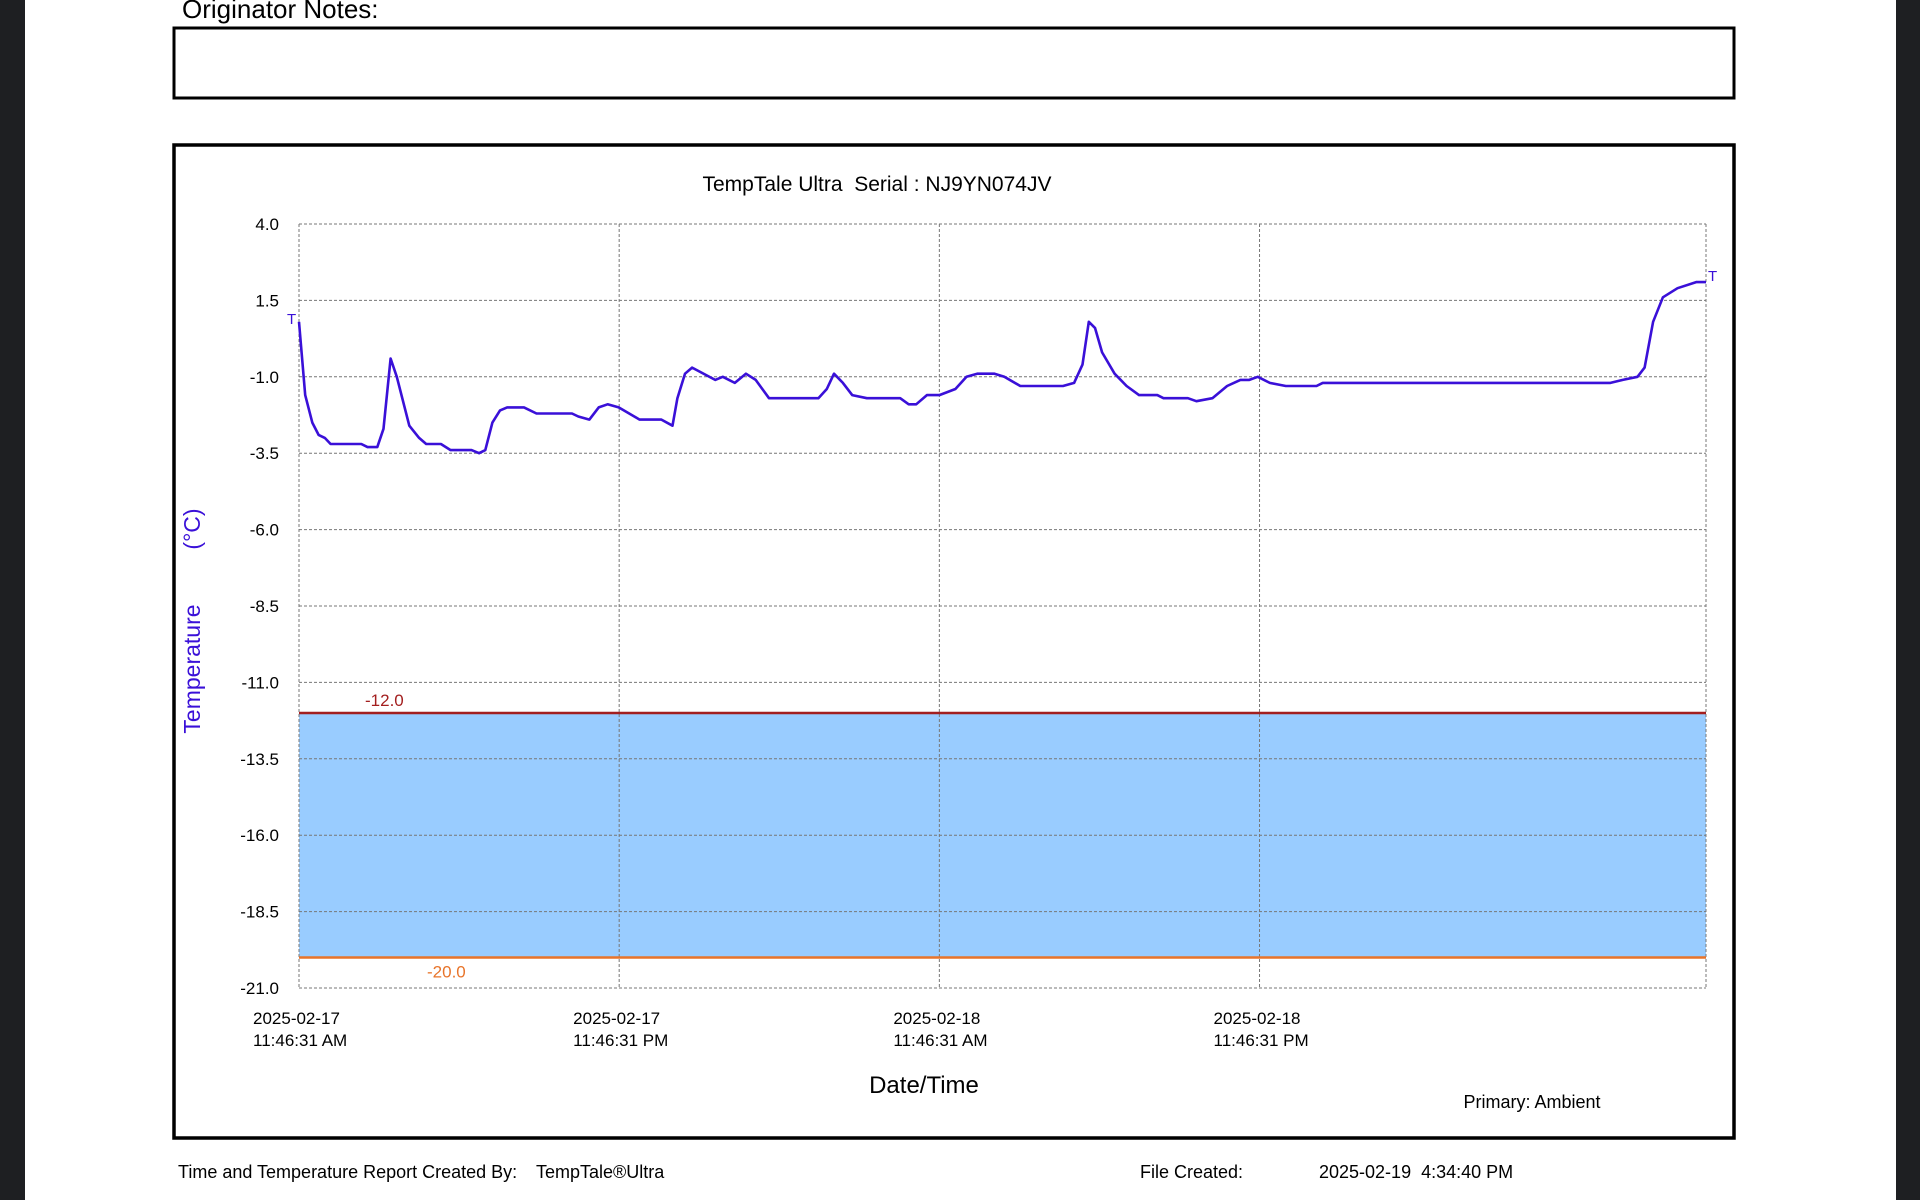 This screenshot has width=1920, height=1200. What do you see at coordinates (264, 453) in the screenshot?
I see `y-tick-label: -3.5` at bounding box center [264, 453].